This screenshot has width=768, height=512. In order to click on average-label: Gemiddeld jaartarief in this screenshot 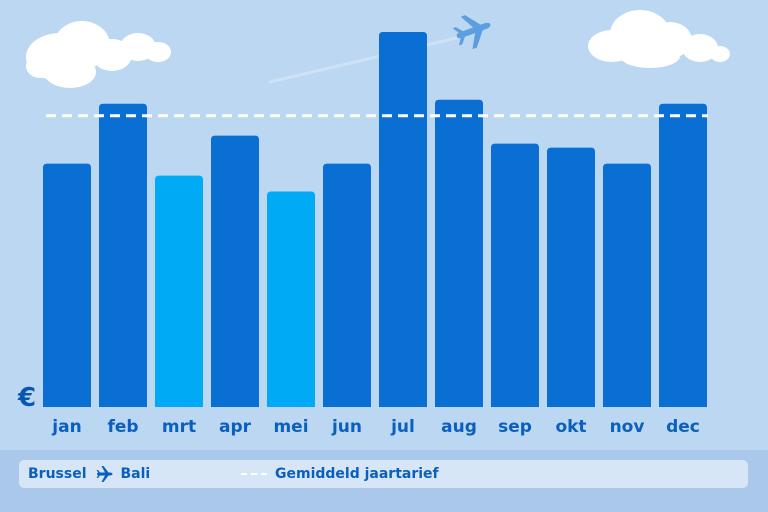, I will do `click(357, 474)`.